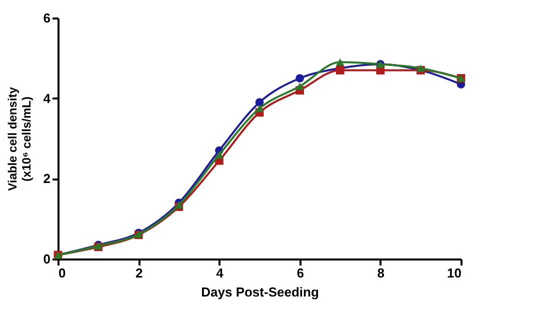 The image size is (552, 321). Describe the element at coordinates (46, 18) in the screenshot. I see `y-tick-label: 6` at that location.